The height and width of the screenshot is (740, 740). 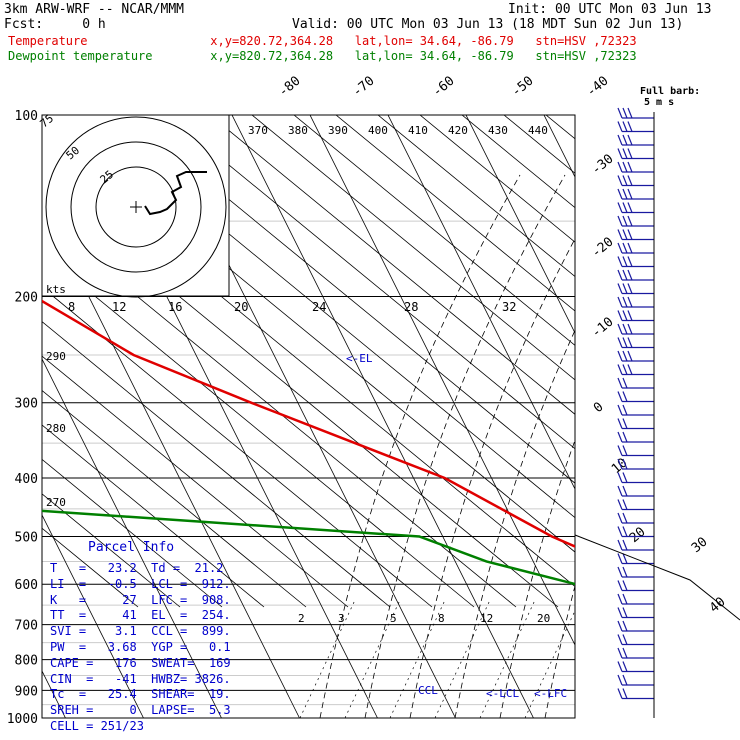 I want to click on isotherm-label: -50, so click(x=523, y=86).